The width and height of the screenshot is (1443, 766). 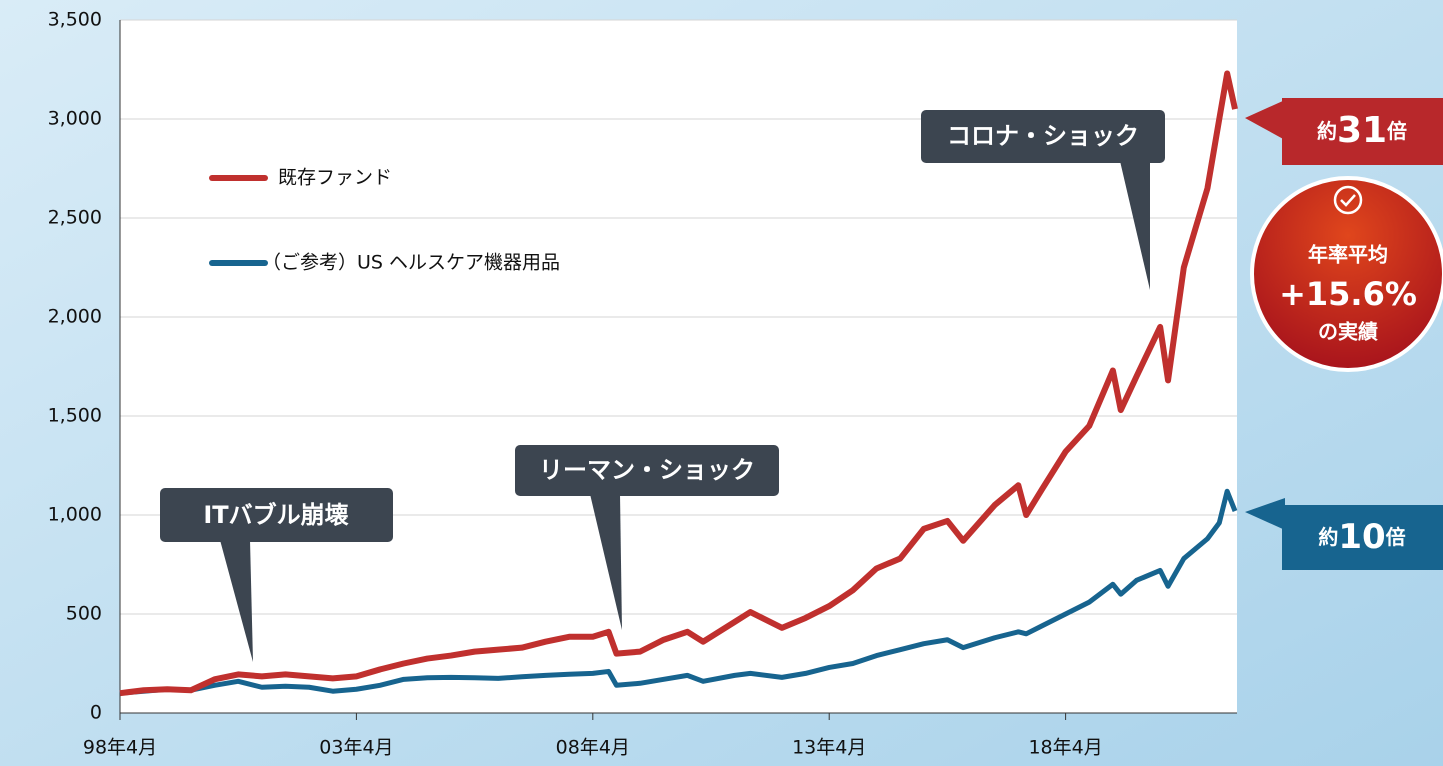 I want to click on end-label: 約10倍, so click(x=1344, y=534).